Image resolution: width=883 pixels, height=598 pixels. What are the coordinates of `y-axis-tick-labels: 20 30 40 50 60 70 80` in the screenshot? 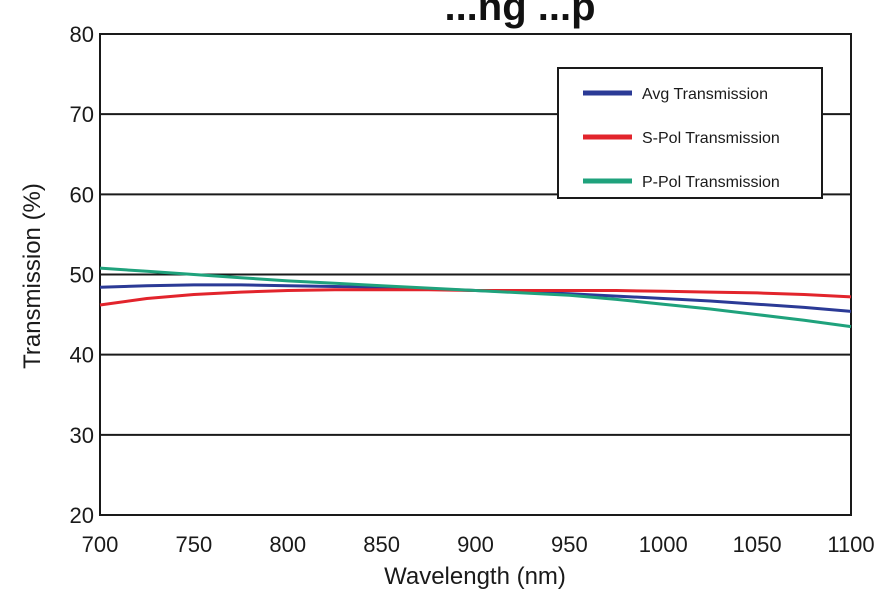 It's located at (82, 275).